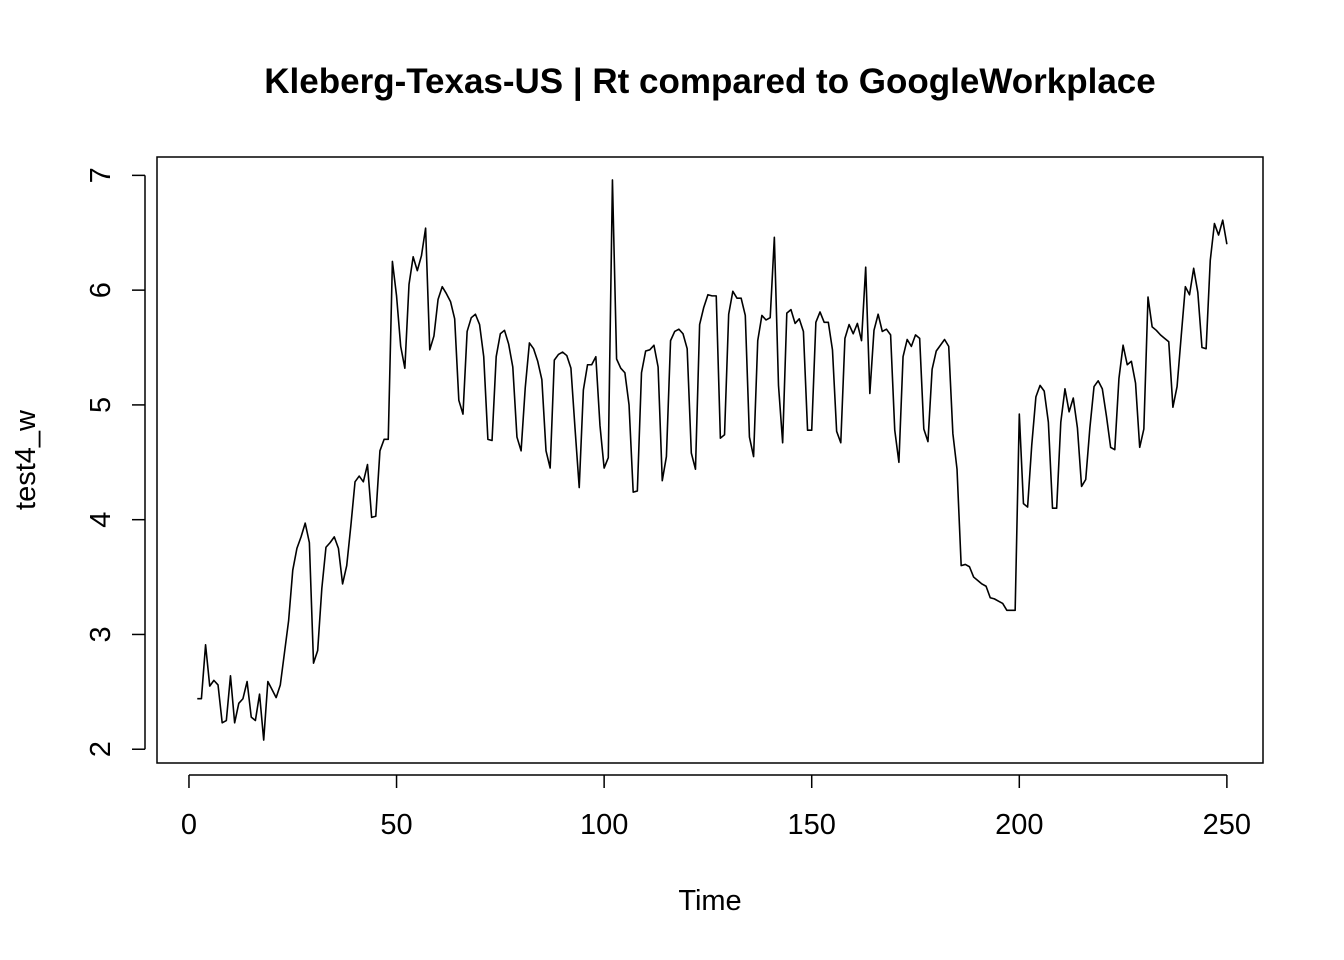 This screenshot has width=1344, height=960. I want to click on x-tick-label: 150, so click(812, 825).